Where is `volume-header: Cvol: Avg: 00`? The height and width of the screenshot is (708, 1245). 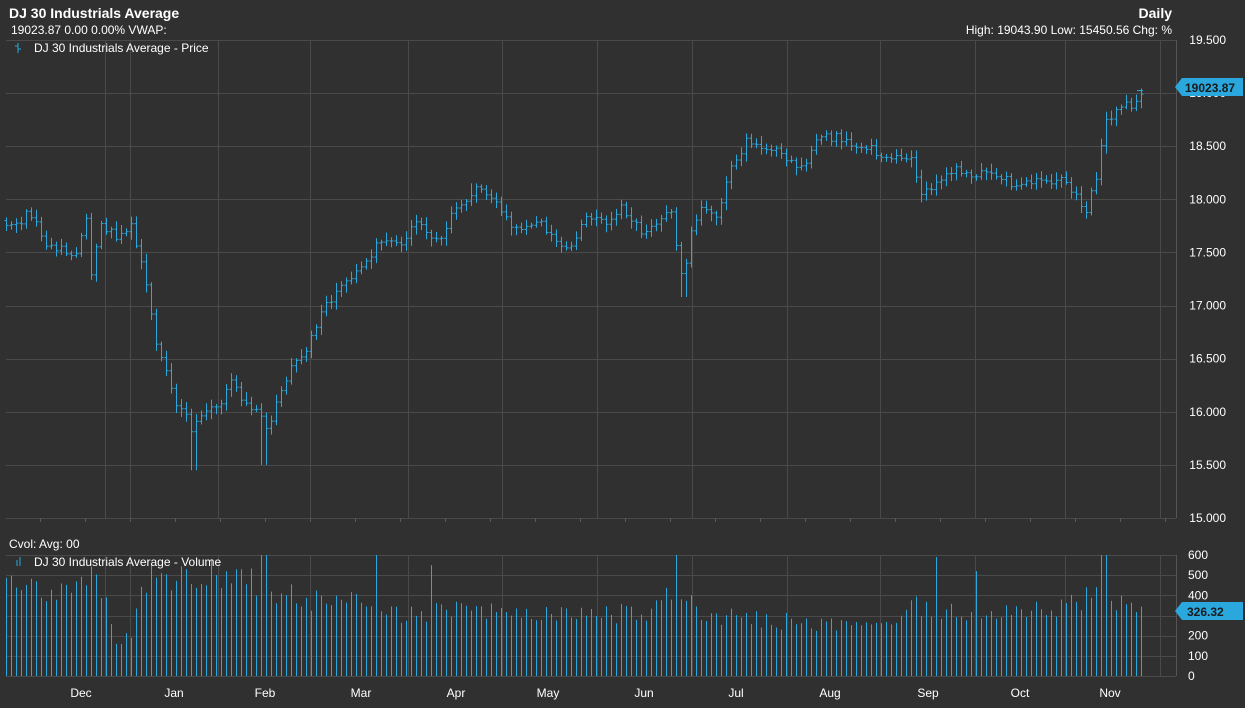 volume-header: Cvol: Avg: 00 is located at coordinates (44, 544).